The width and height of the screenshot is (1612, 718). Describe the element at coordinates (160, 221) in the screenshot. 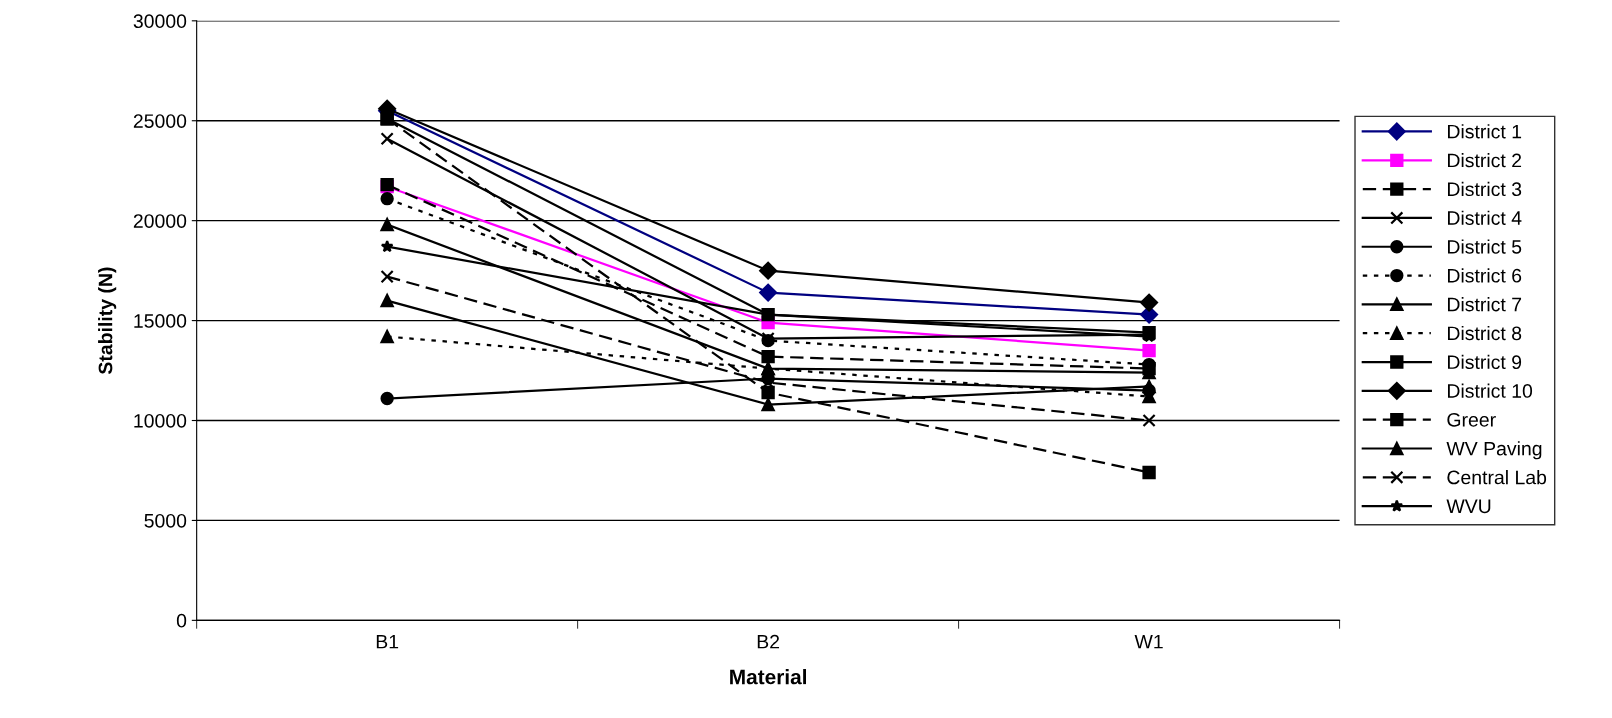

I see `y-tick-label: 20000` at that location.